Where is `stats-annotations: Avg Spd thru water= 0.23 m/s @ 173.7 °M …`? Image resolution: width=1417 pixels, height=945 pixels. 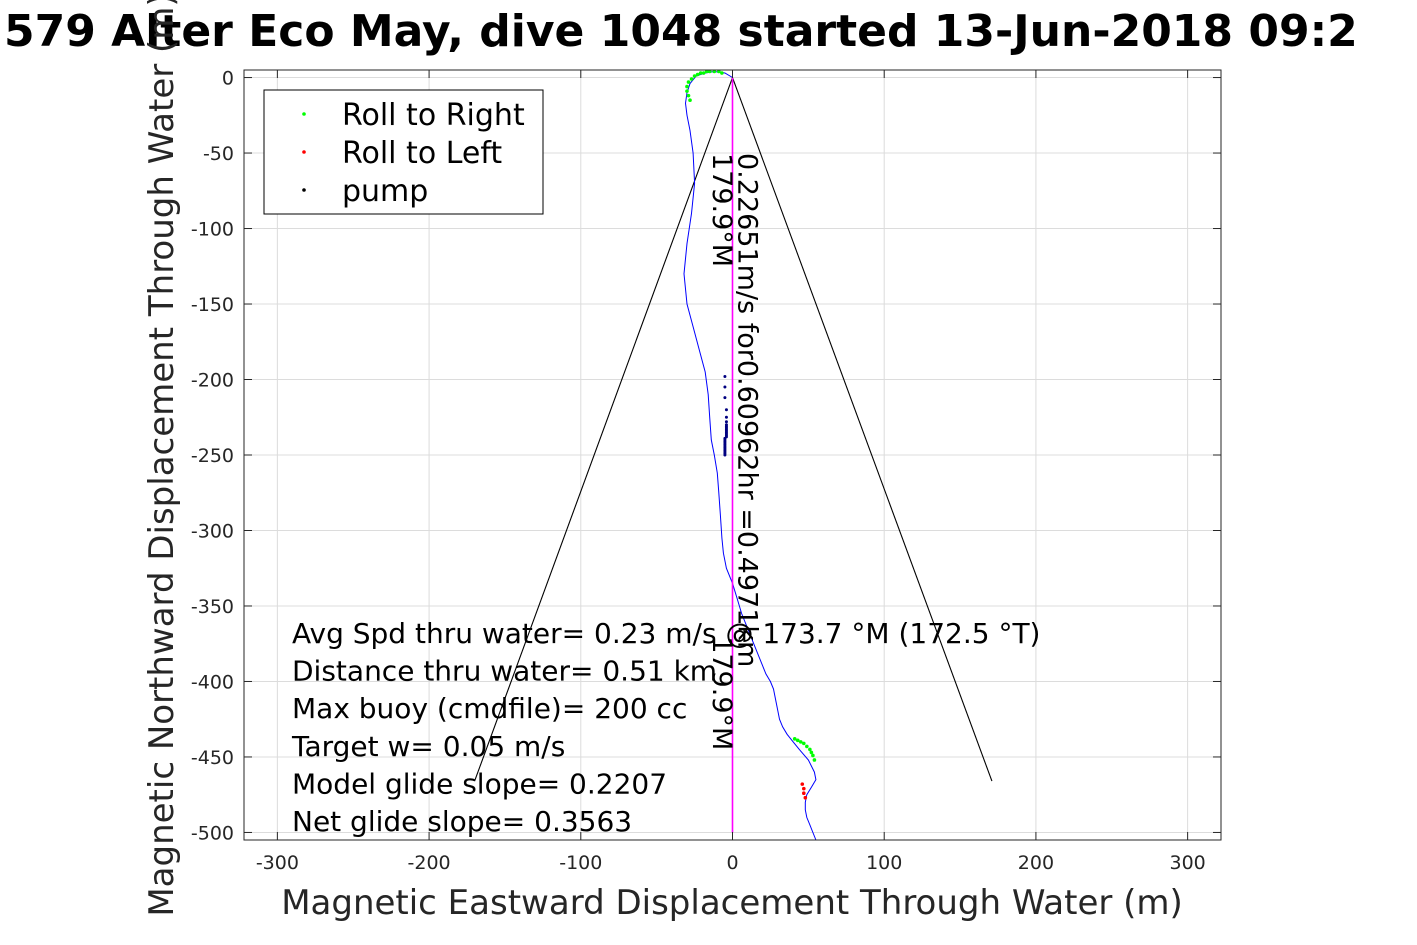
stats-annotations: Avg Spd thru water= 0.23 m/s @ 173.7 °M … is located at coordinates (665, 727).